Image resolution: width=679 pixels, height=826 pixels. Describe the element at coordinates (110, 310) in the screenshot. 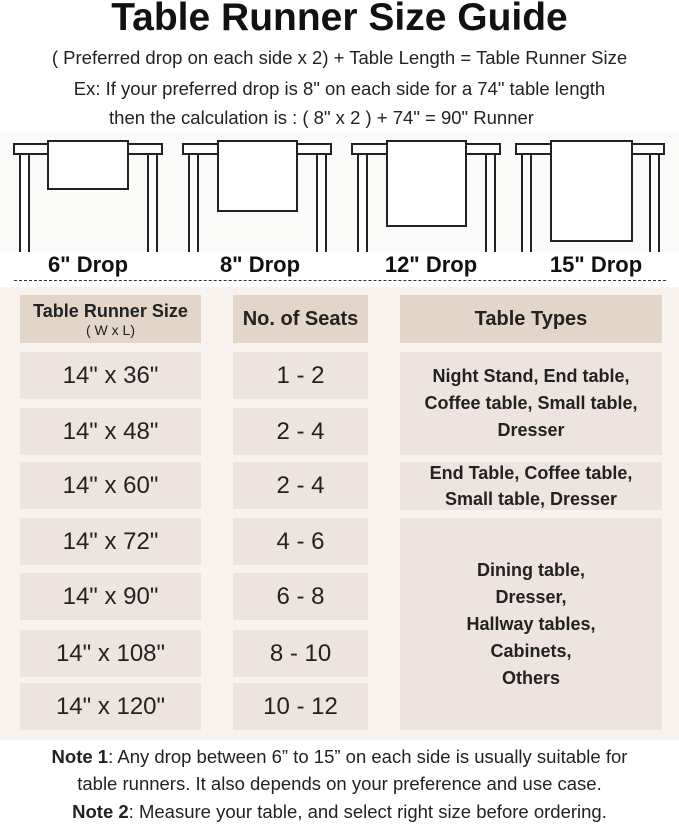

I see `header-size-label: Table Runner Size` at that location.